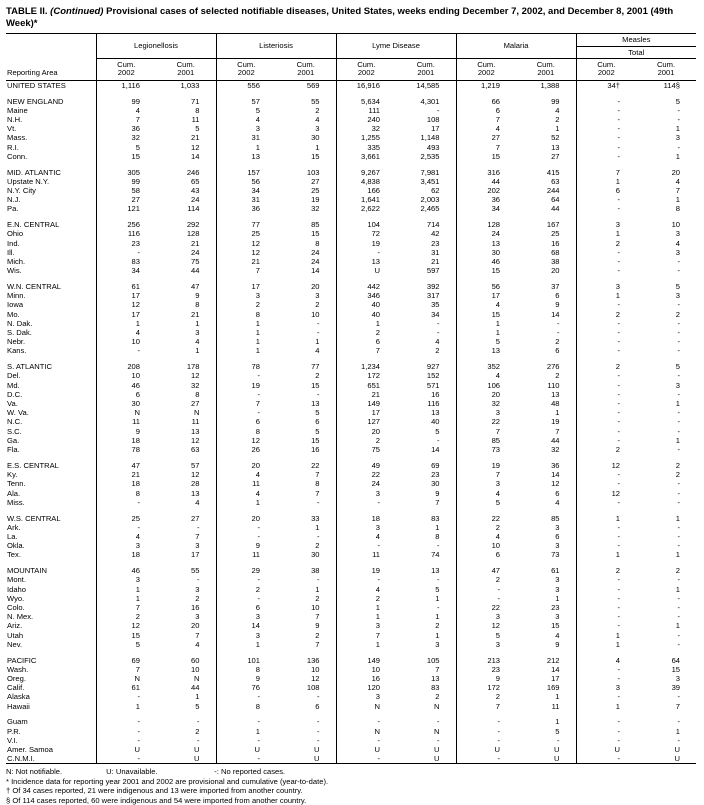 The image size is (704, 805). What do you see at coordinates (245, 465) in the screenshot?
I see `value-cell: 20` at bounding box center [245, 465].